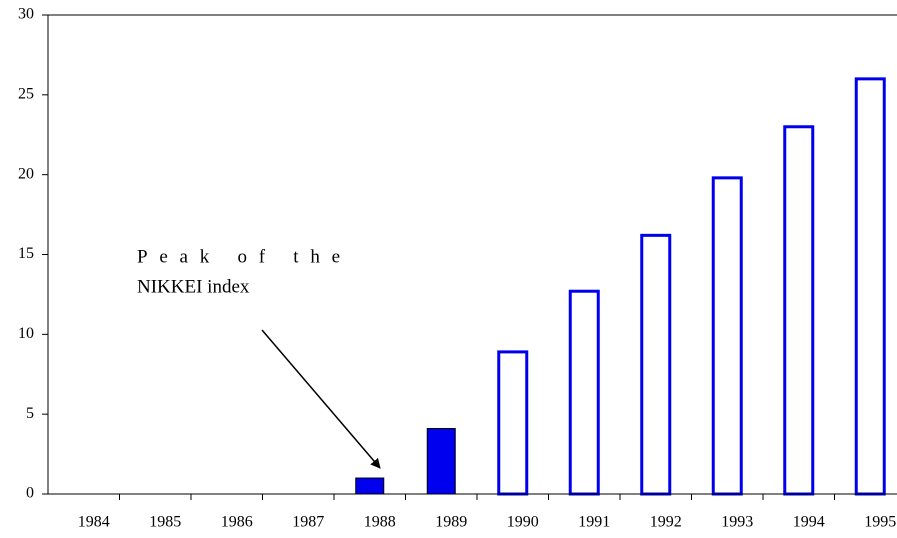 The width and height of the screenshot is (897, 538). I want to click on x-tick-label: 1995, so click(880, 522).